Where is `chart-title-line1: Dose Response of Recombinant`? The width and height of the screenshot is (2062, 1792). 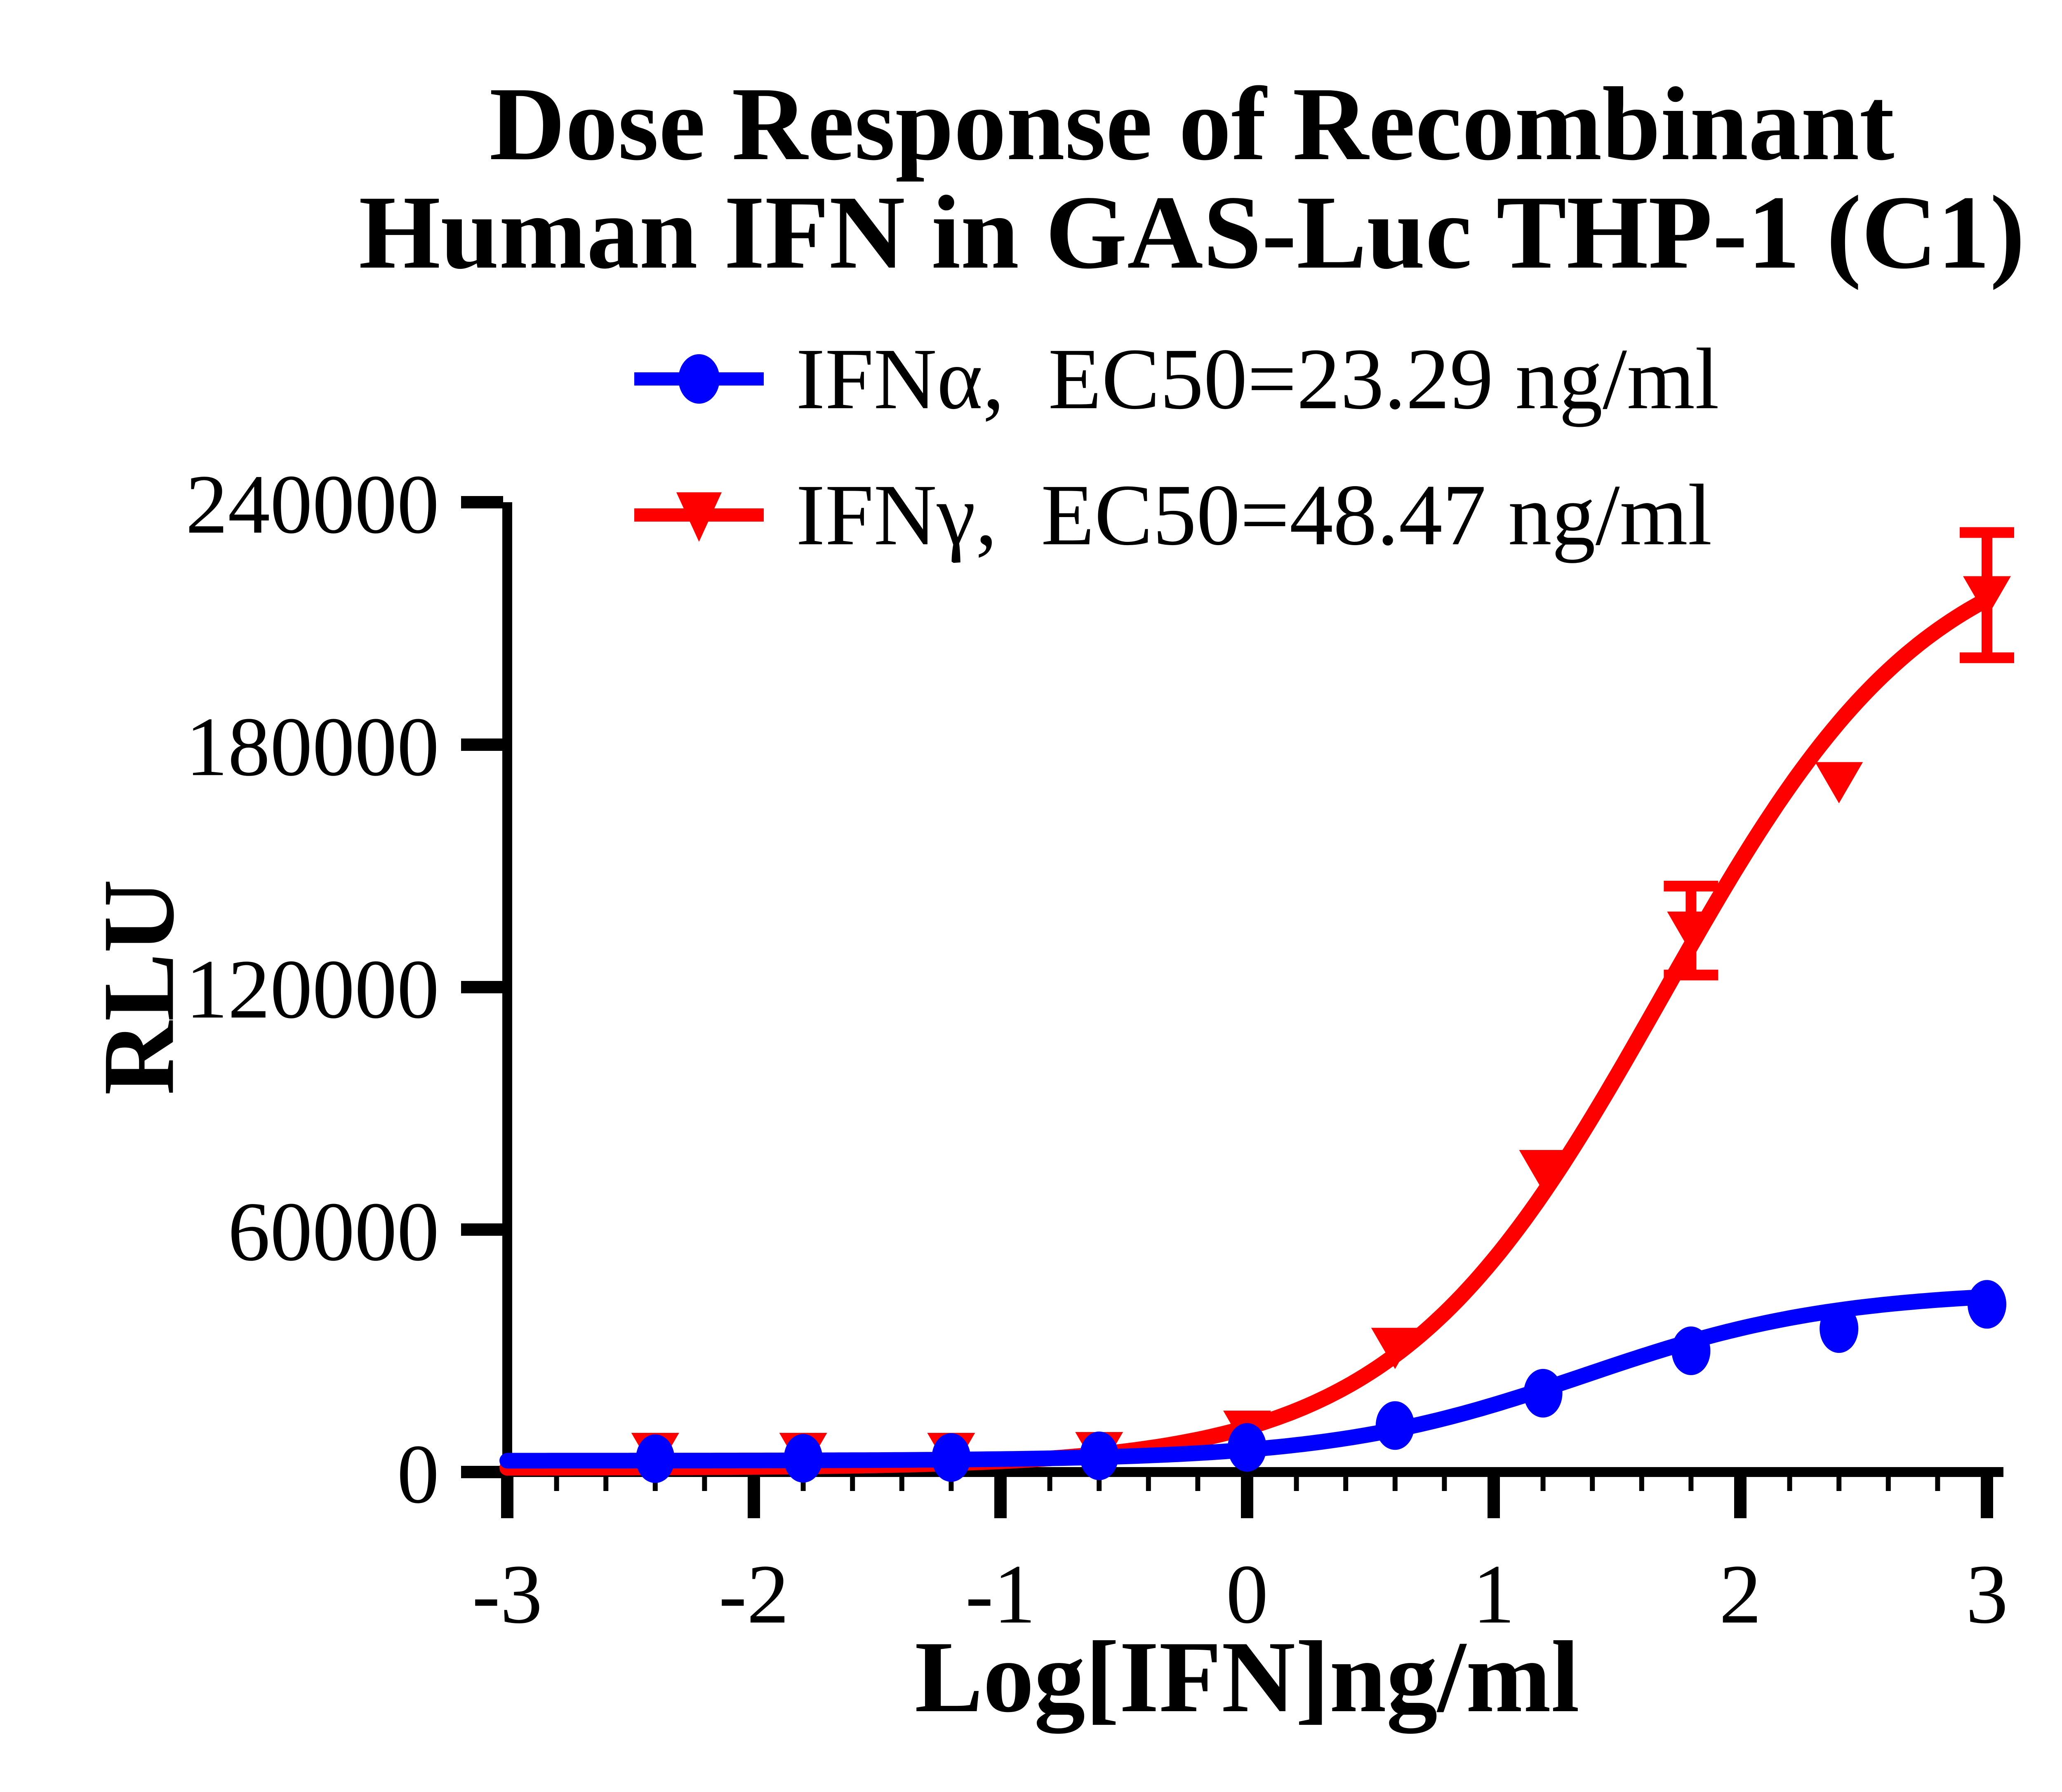
chart-title-line1: Dose Response of Recombinant is located at coordinates (1192, 124).